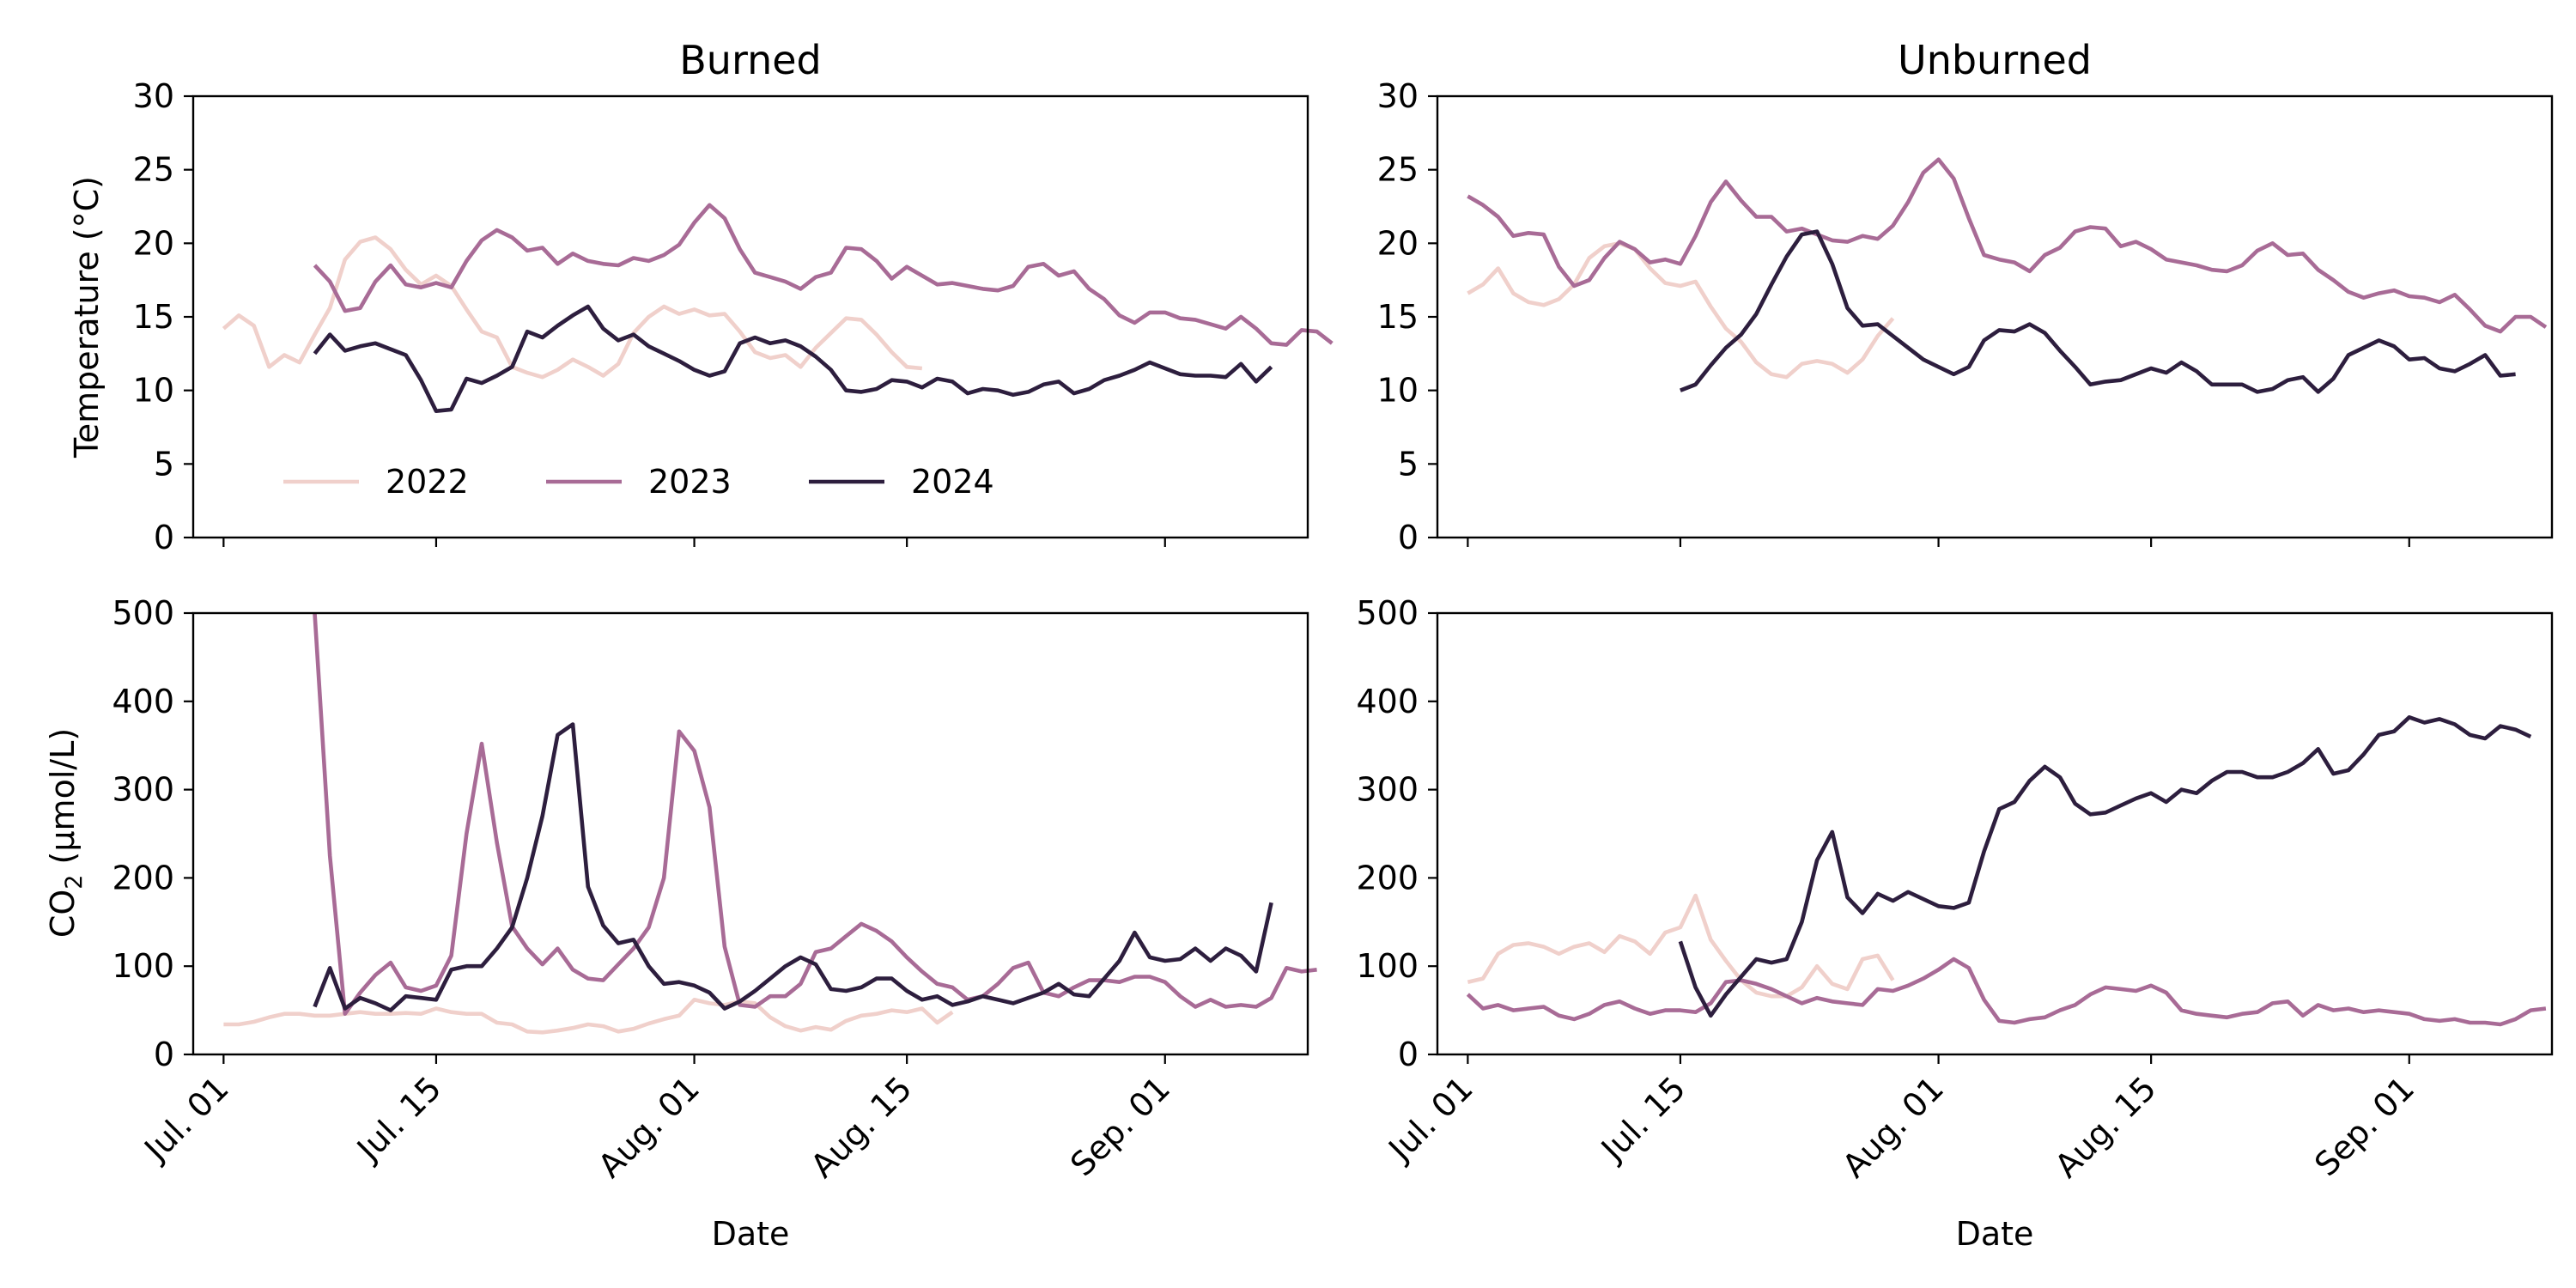  Describe the element at coordinates (638, 482) in the screenshot. I see `legend: 2022 2023 2024` at that location.